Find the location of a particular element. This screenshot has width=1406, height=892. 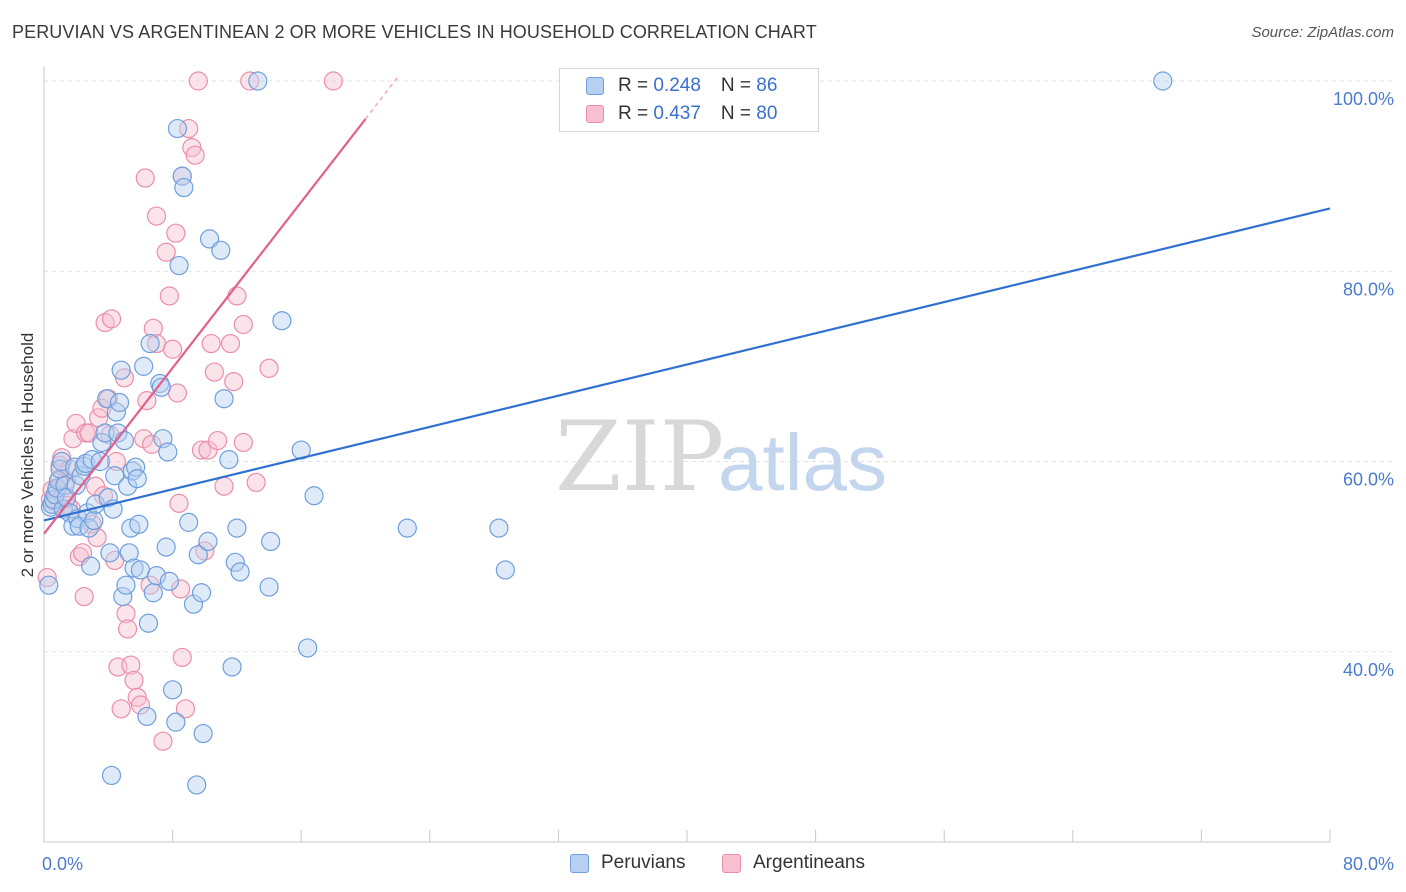

legend-item-argentineans: Argentineans is located at coordinates (793, 863).